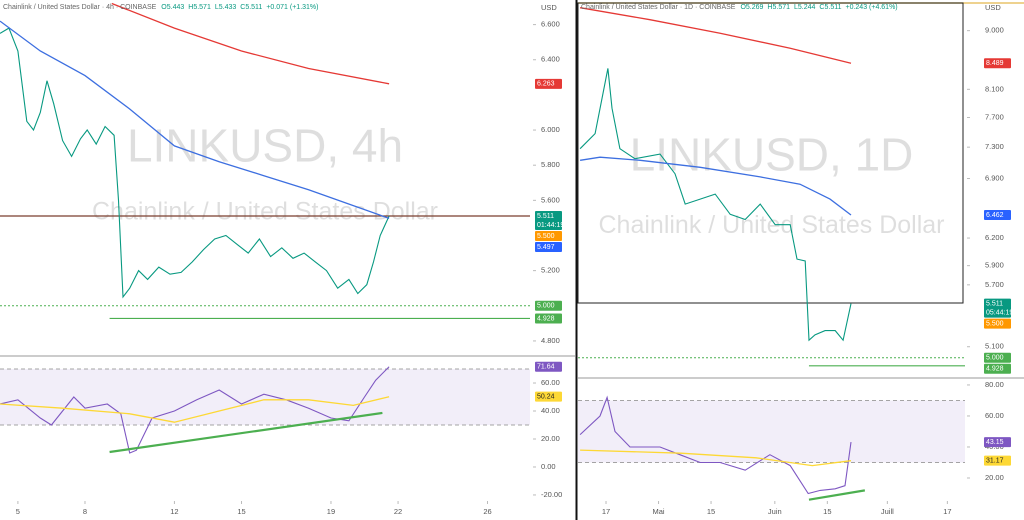 The width and height of the screenshot is (1024, 520). I want to click on y-tick-label: 6.400, so click(550, 59).